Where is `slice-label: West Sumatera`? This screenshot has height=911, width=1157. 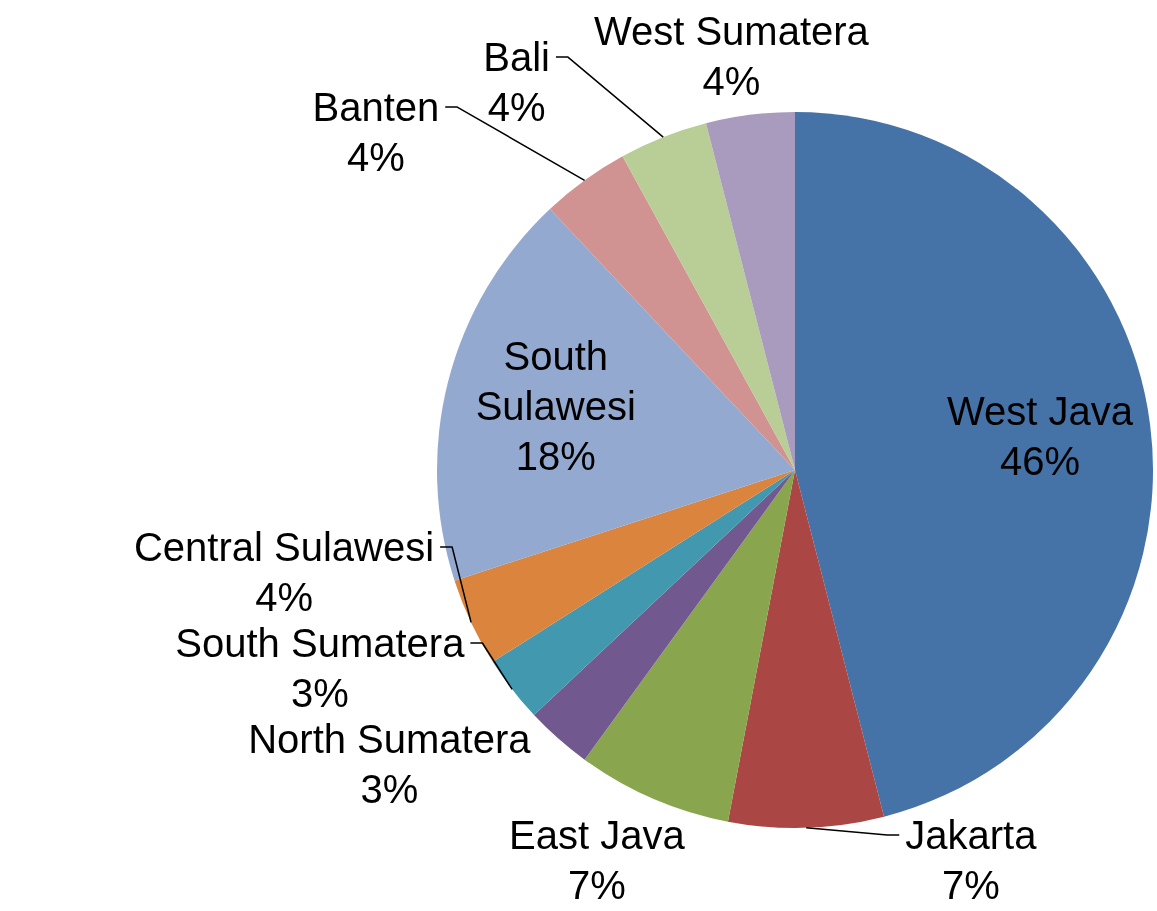
slice-label: West Sumatera is located at coordinates (731, 31).